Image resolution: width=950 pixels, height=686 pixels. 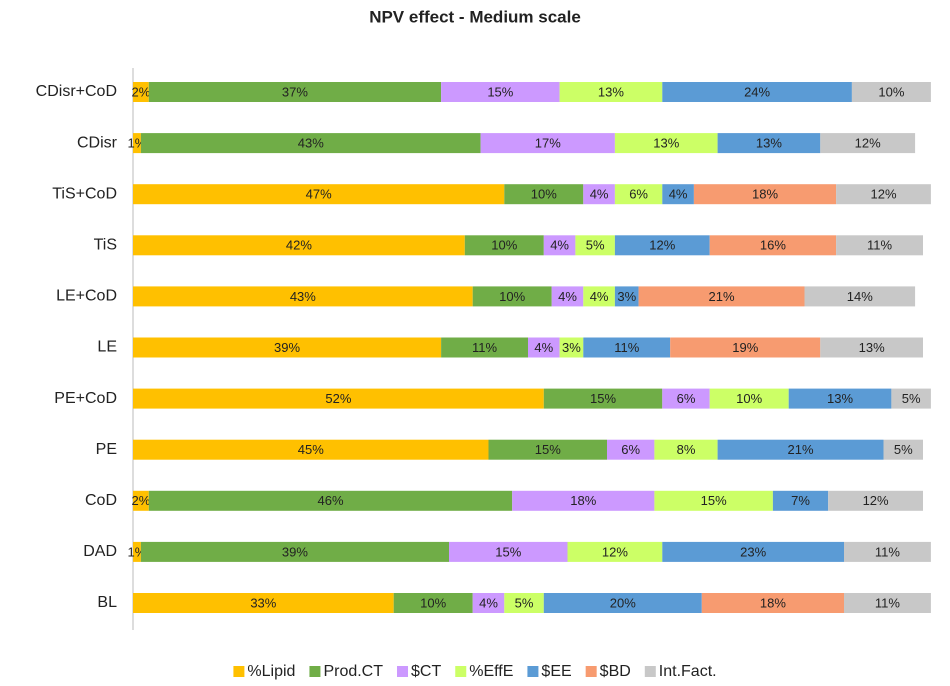 I want to click on chart-title: NPV effect - Medium scale, so click(x=475, y=16).